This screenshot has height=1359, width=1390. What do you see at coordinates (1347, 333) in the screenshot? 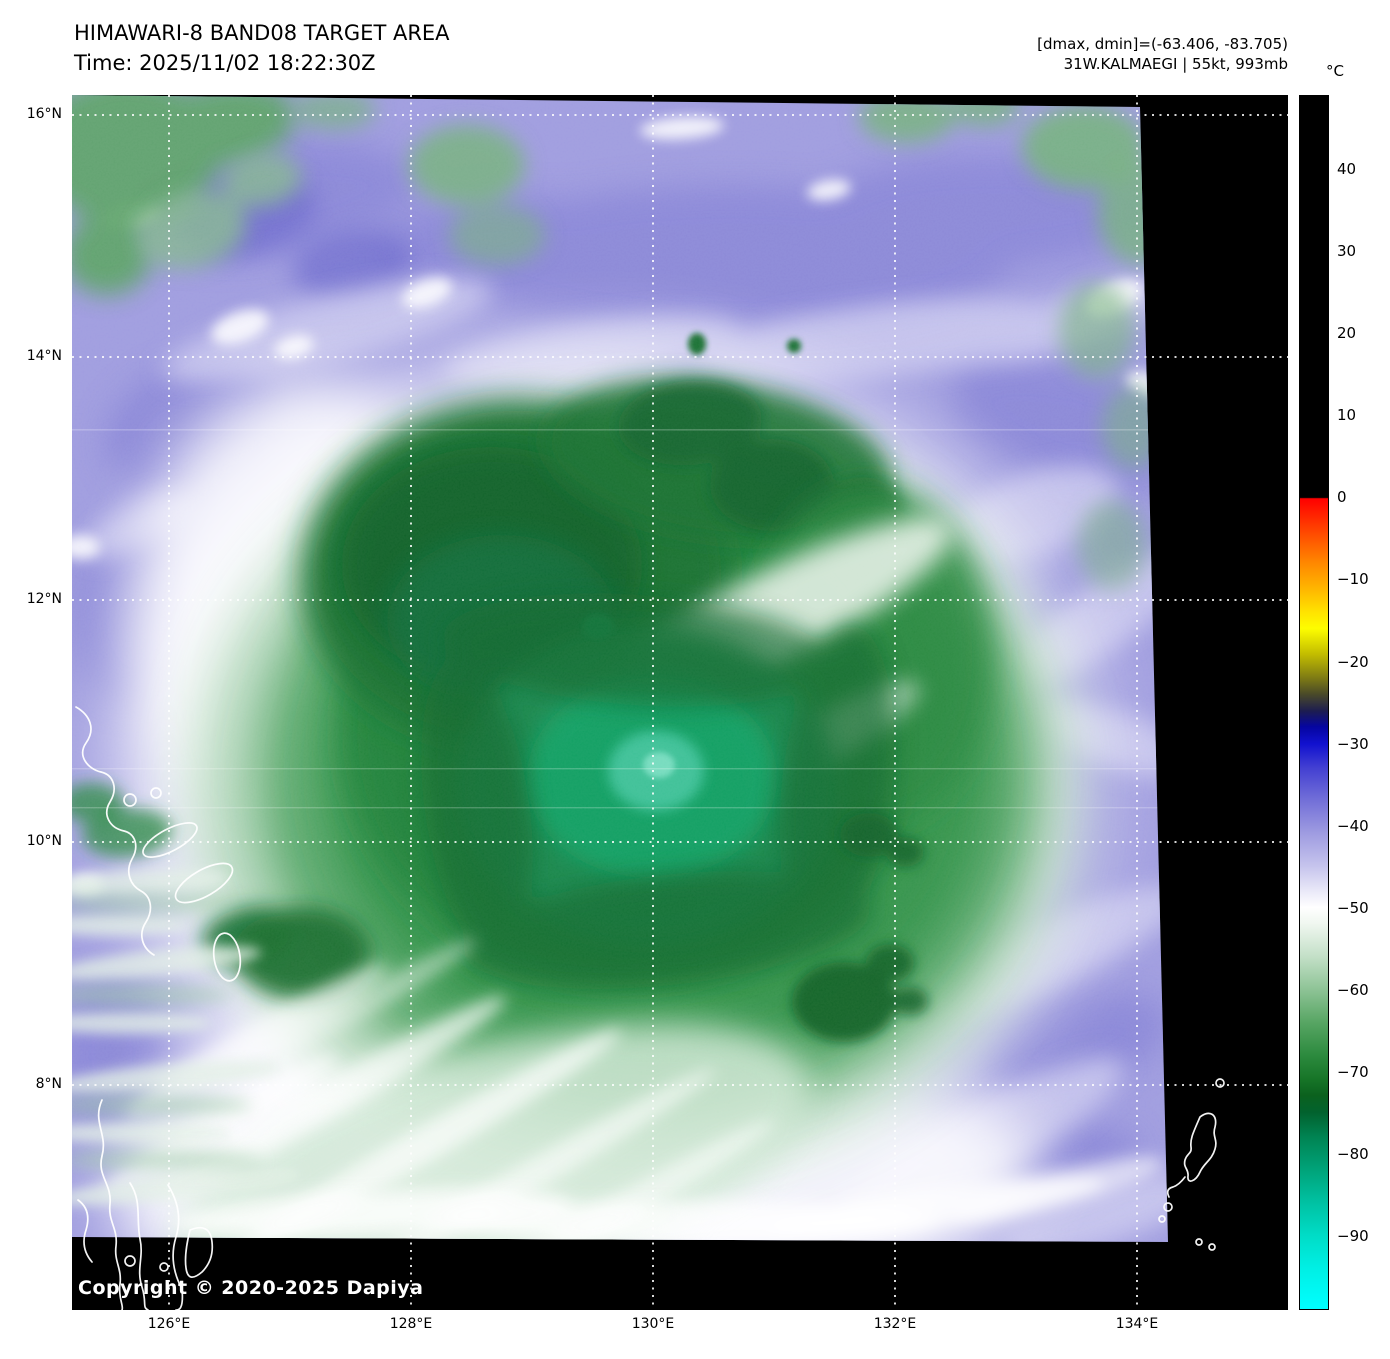
I see `colorbar-tick-20: 20` at bounding box center [1347, 333].